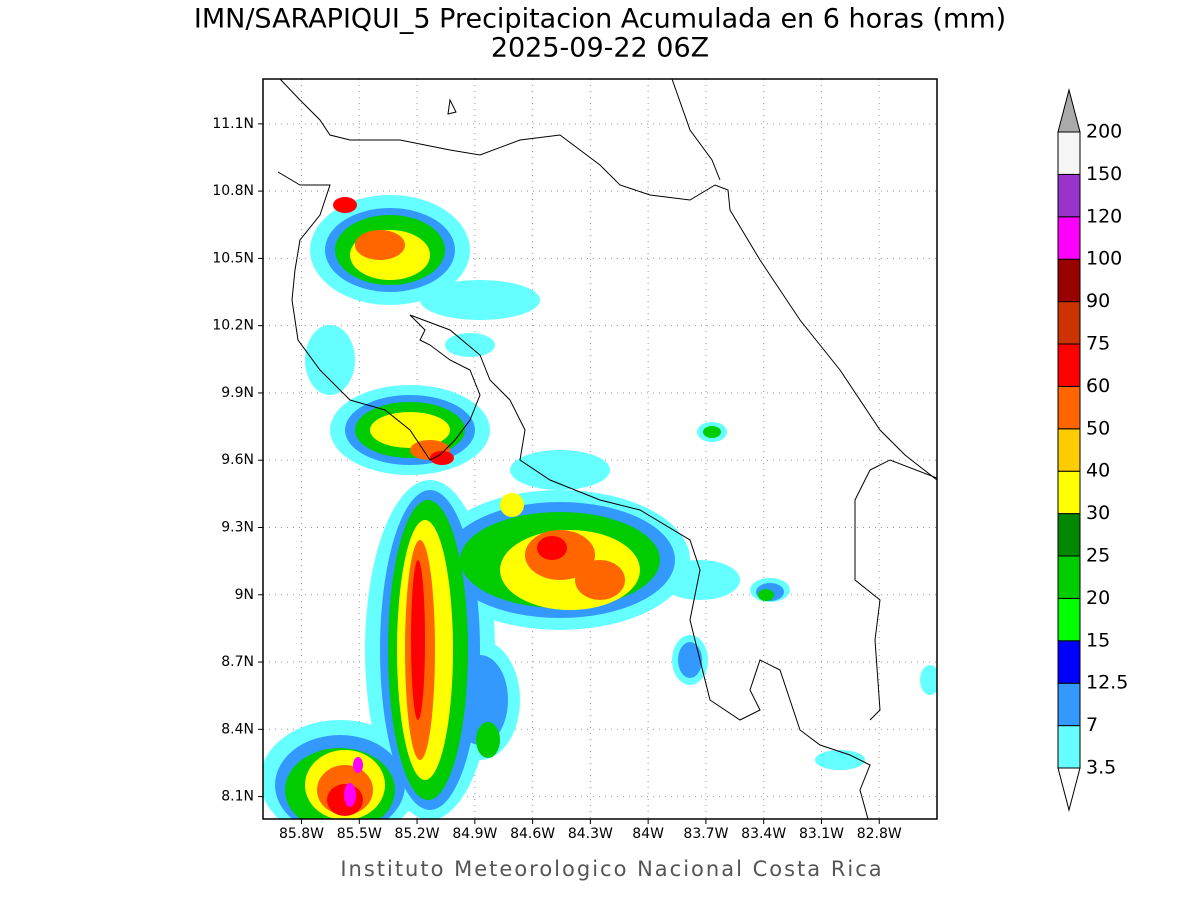 The width and height of the screenshot is (1200, 904). Describe the element at coordinates (237, 797) in the screenshot. I see `lat-tick-label: 8.1N` at that location.